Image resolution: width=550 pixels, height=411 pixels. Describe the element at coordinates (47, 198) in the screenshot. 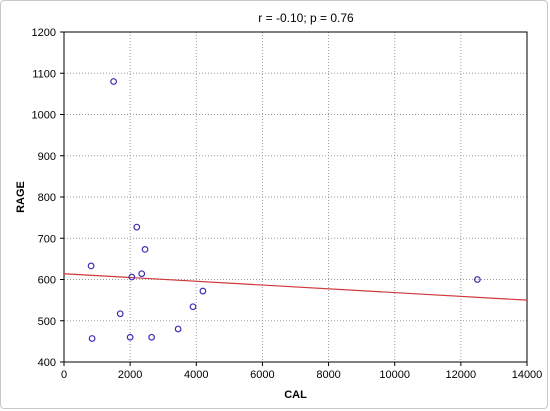

I see `y-tick-label: 800` at that location.